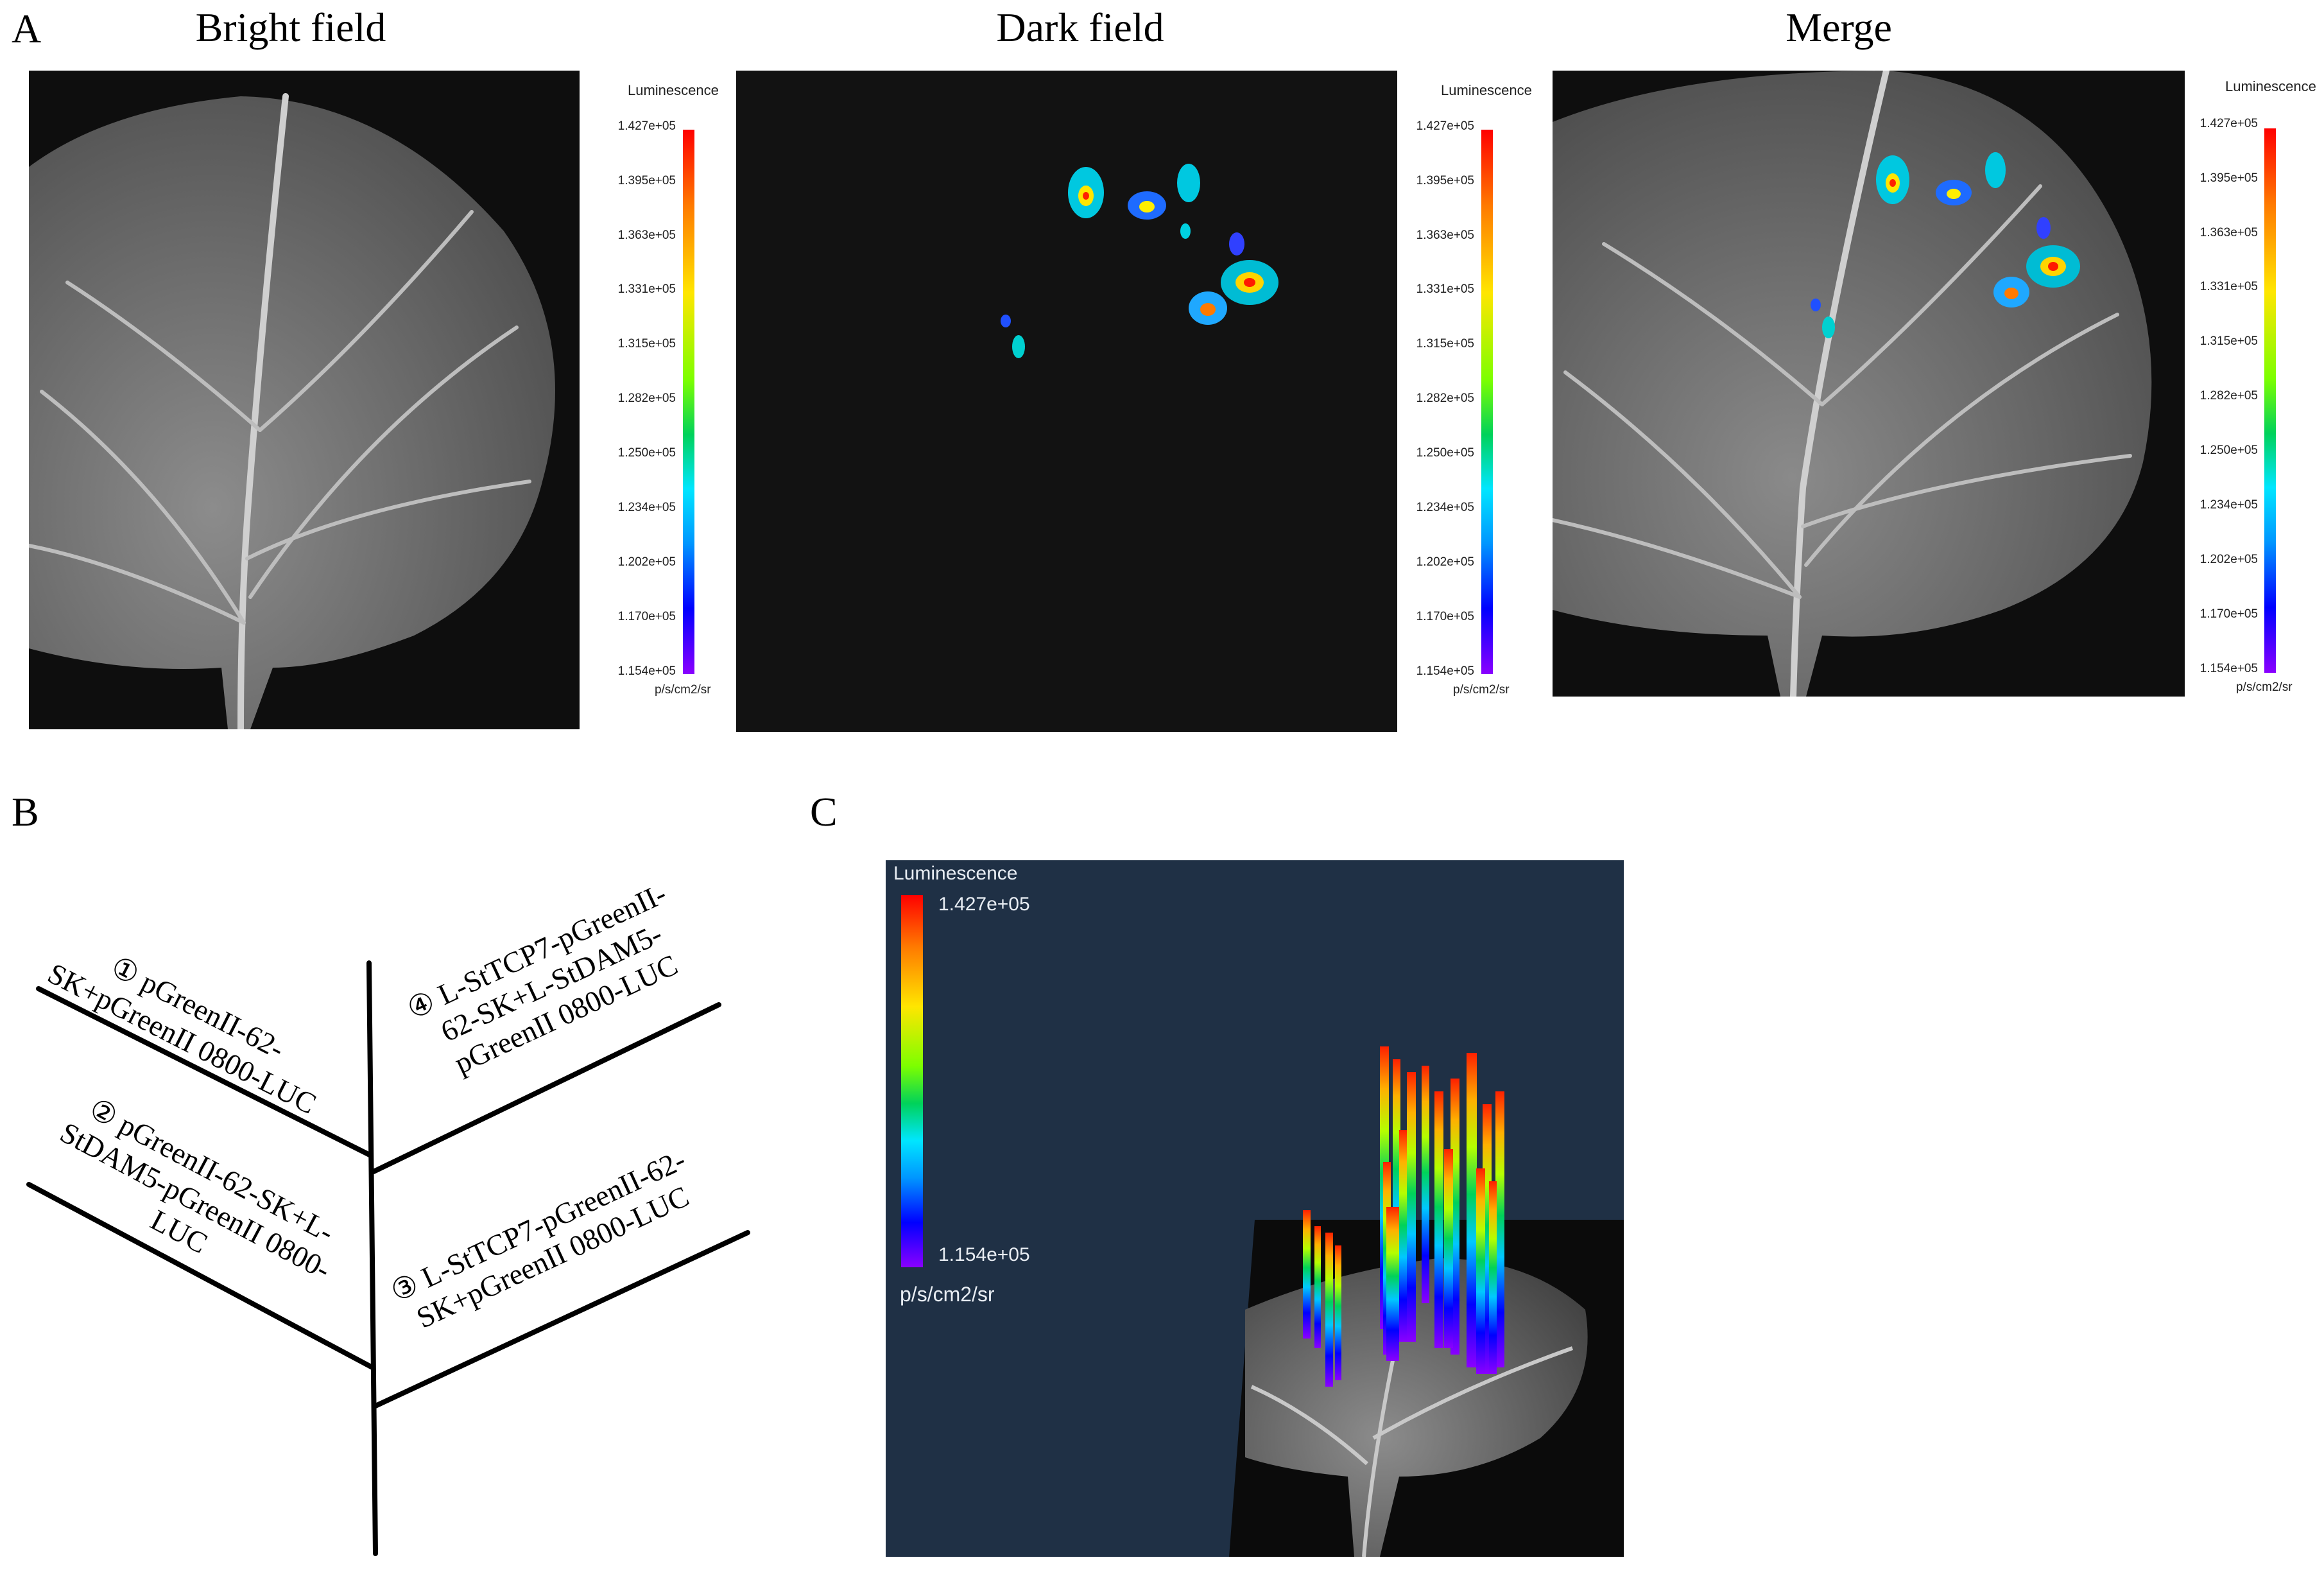 This screenshot has height=1569, width=2324. What do you see at coordinates (1839, 27) in the screenshot?
I see `merge-title: Merge` at bounding box center [1839, 27].